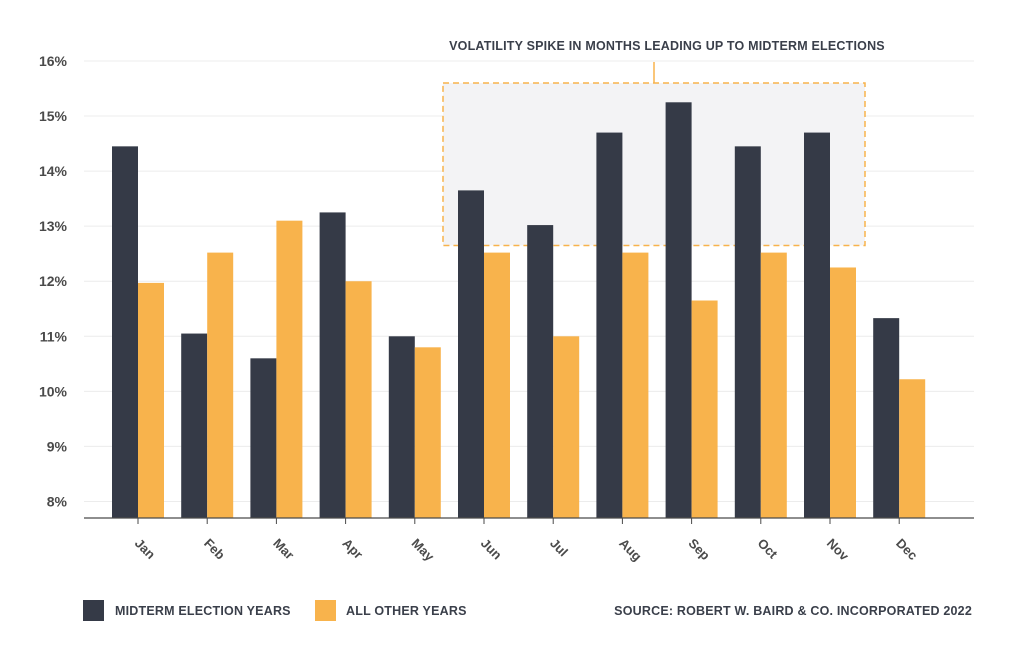 The image size is (1024, 656). What do you see at coordinates (471, 354) in the screenshot?
I see `bar-midterm-jun` at bounding box center [471, 354].